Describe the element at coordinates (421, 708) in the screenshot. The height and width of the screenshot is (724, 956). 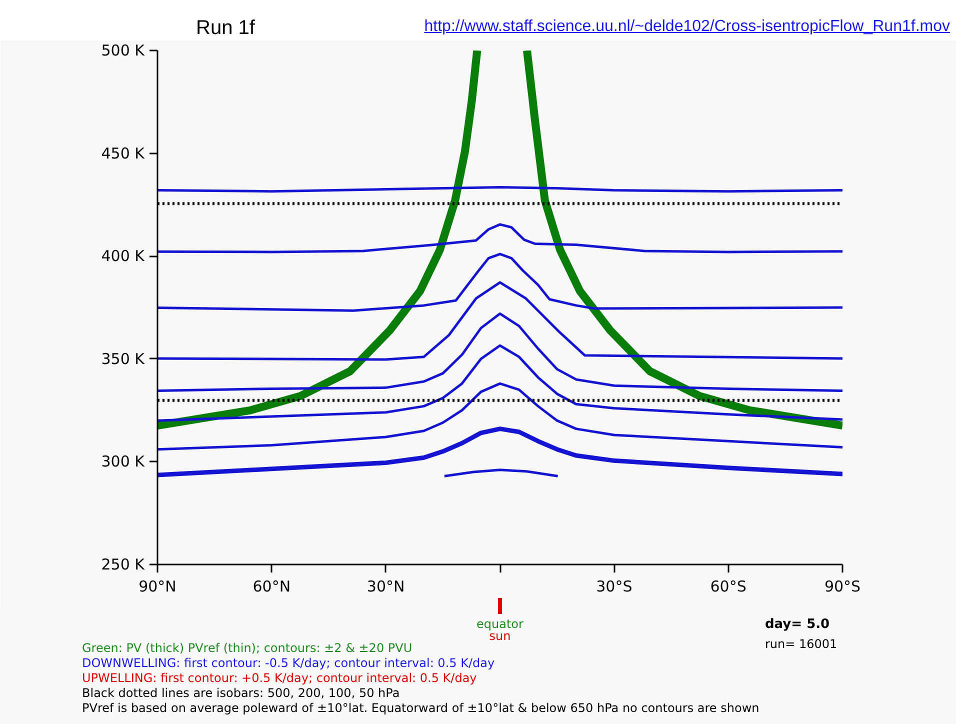
I see `text: PVref is based on average poleward of ±10°lat. Equatorward of ±10°lat & below 650 hPa no contours are shown` at that location.